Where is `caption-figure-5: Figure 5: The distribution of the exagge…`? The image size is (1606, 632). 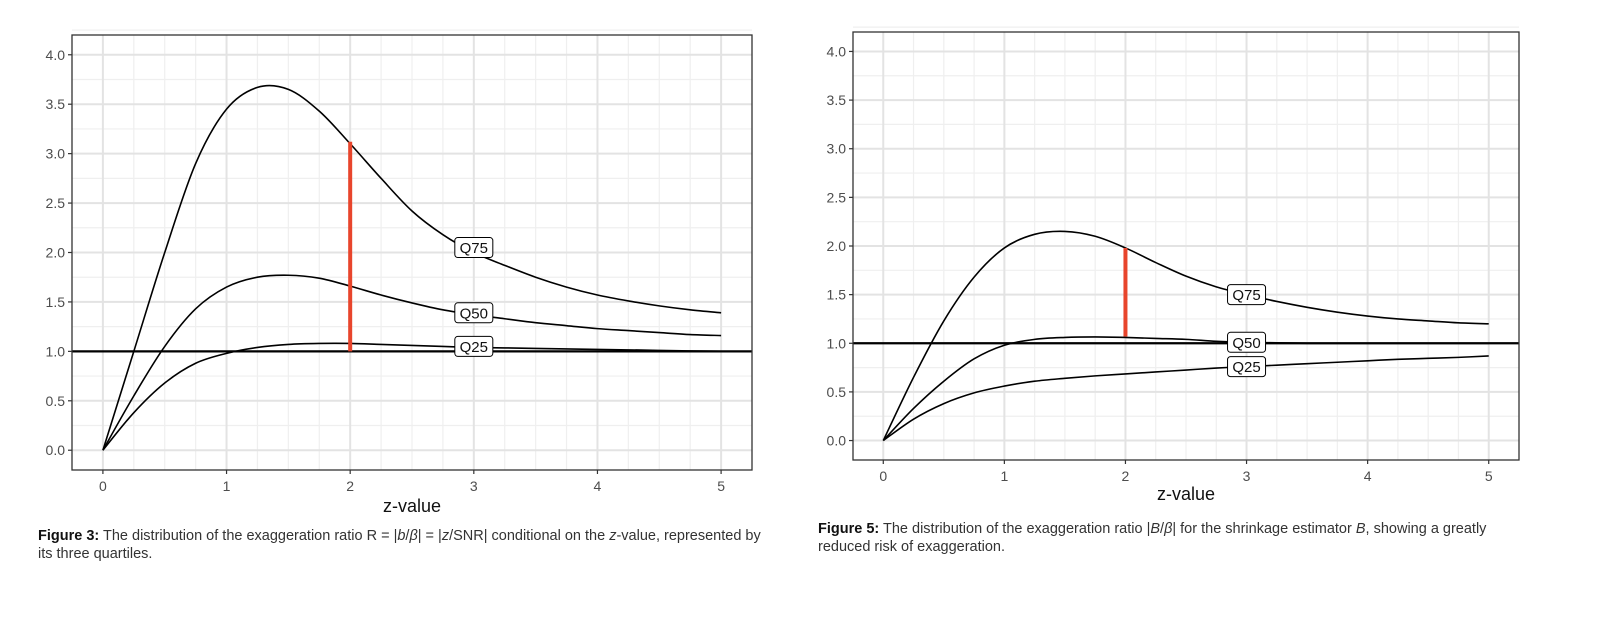
caption-figure-5: Figure 5: The distribution of the exagge… is located at coordinates (1178, 538).